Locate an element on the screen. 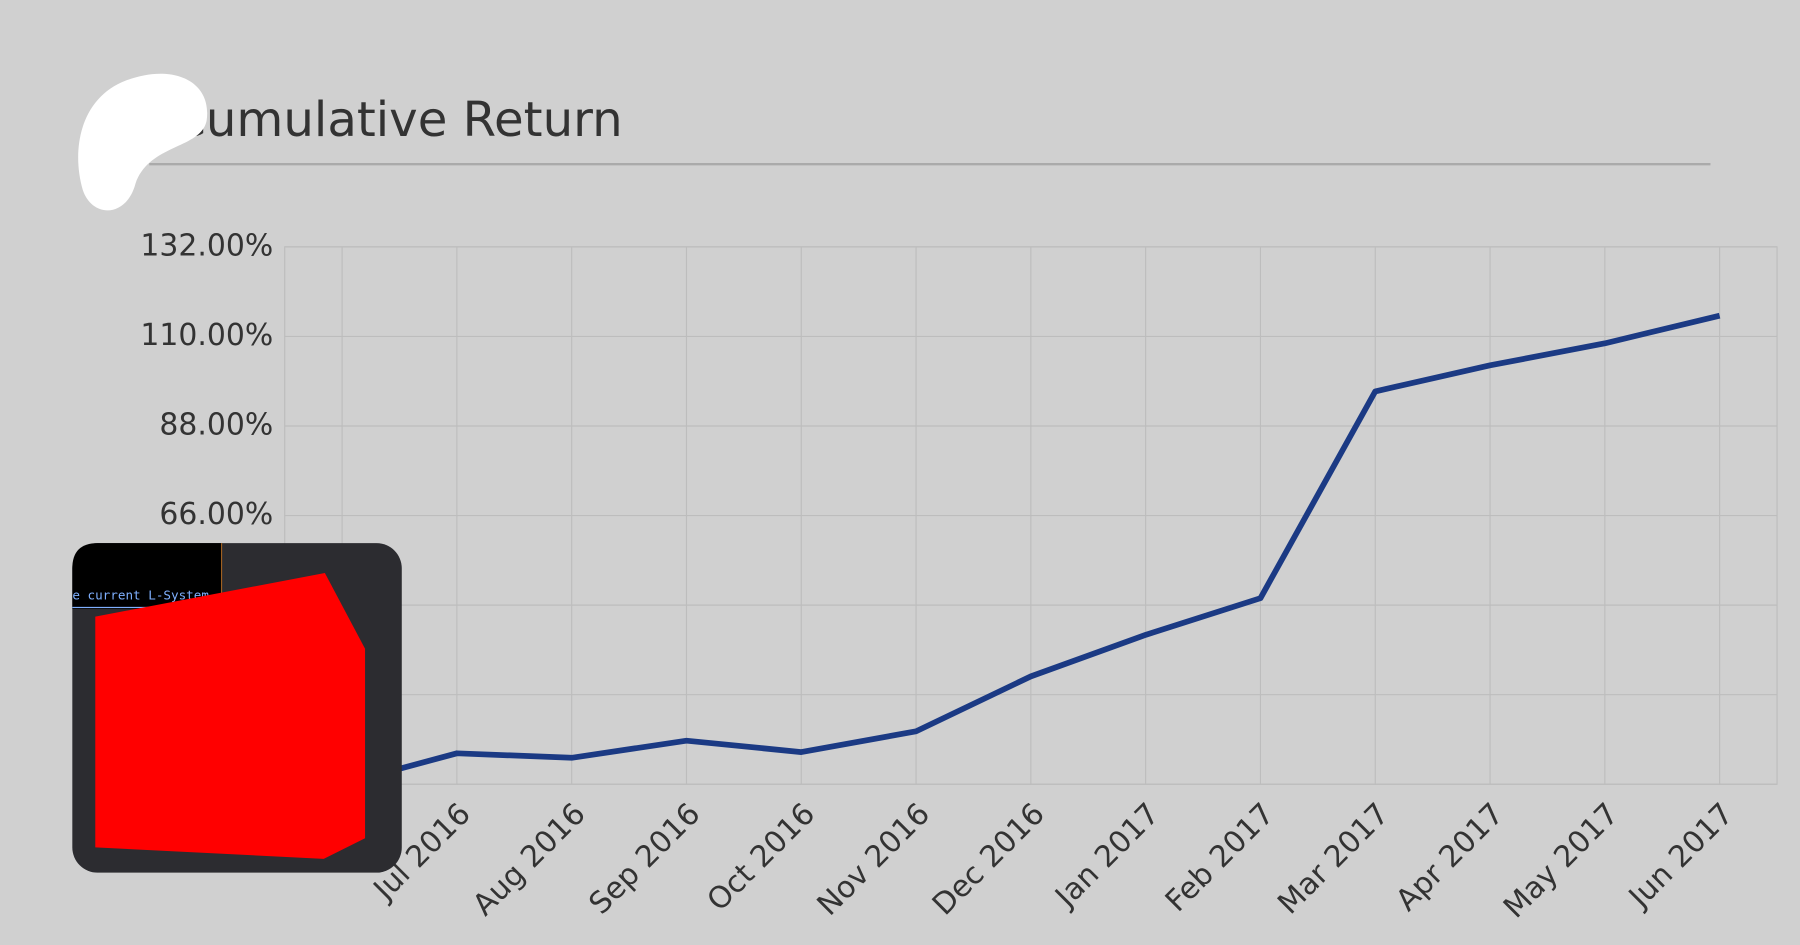 The width and height of the screenshot is (1800, 945). thumbnail-text: e current L-System is located at coordinates (140, 594).